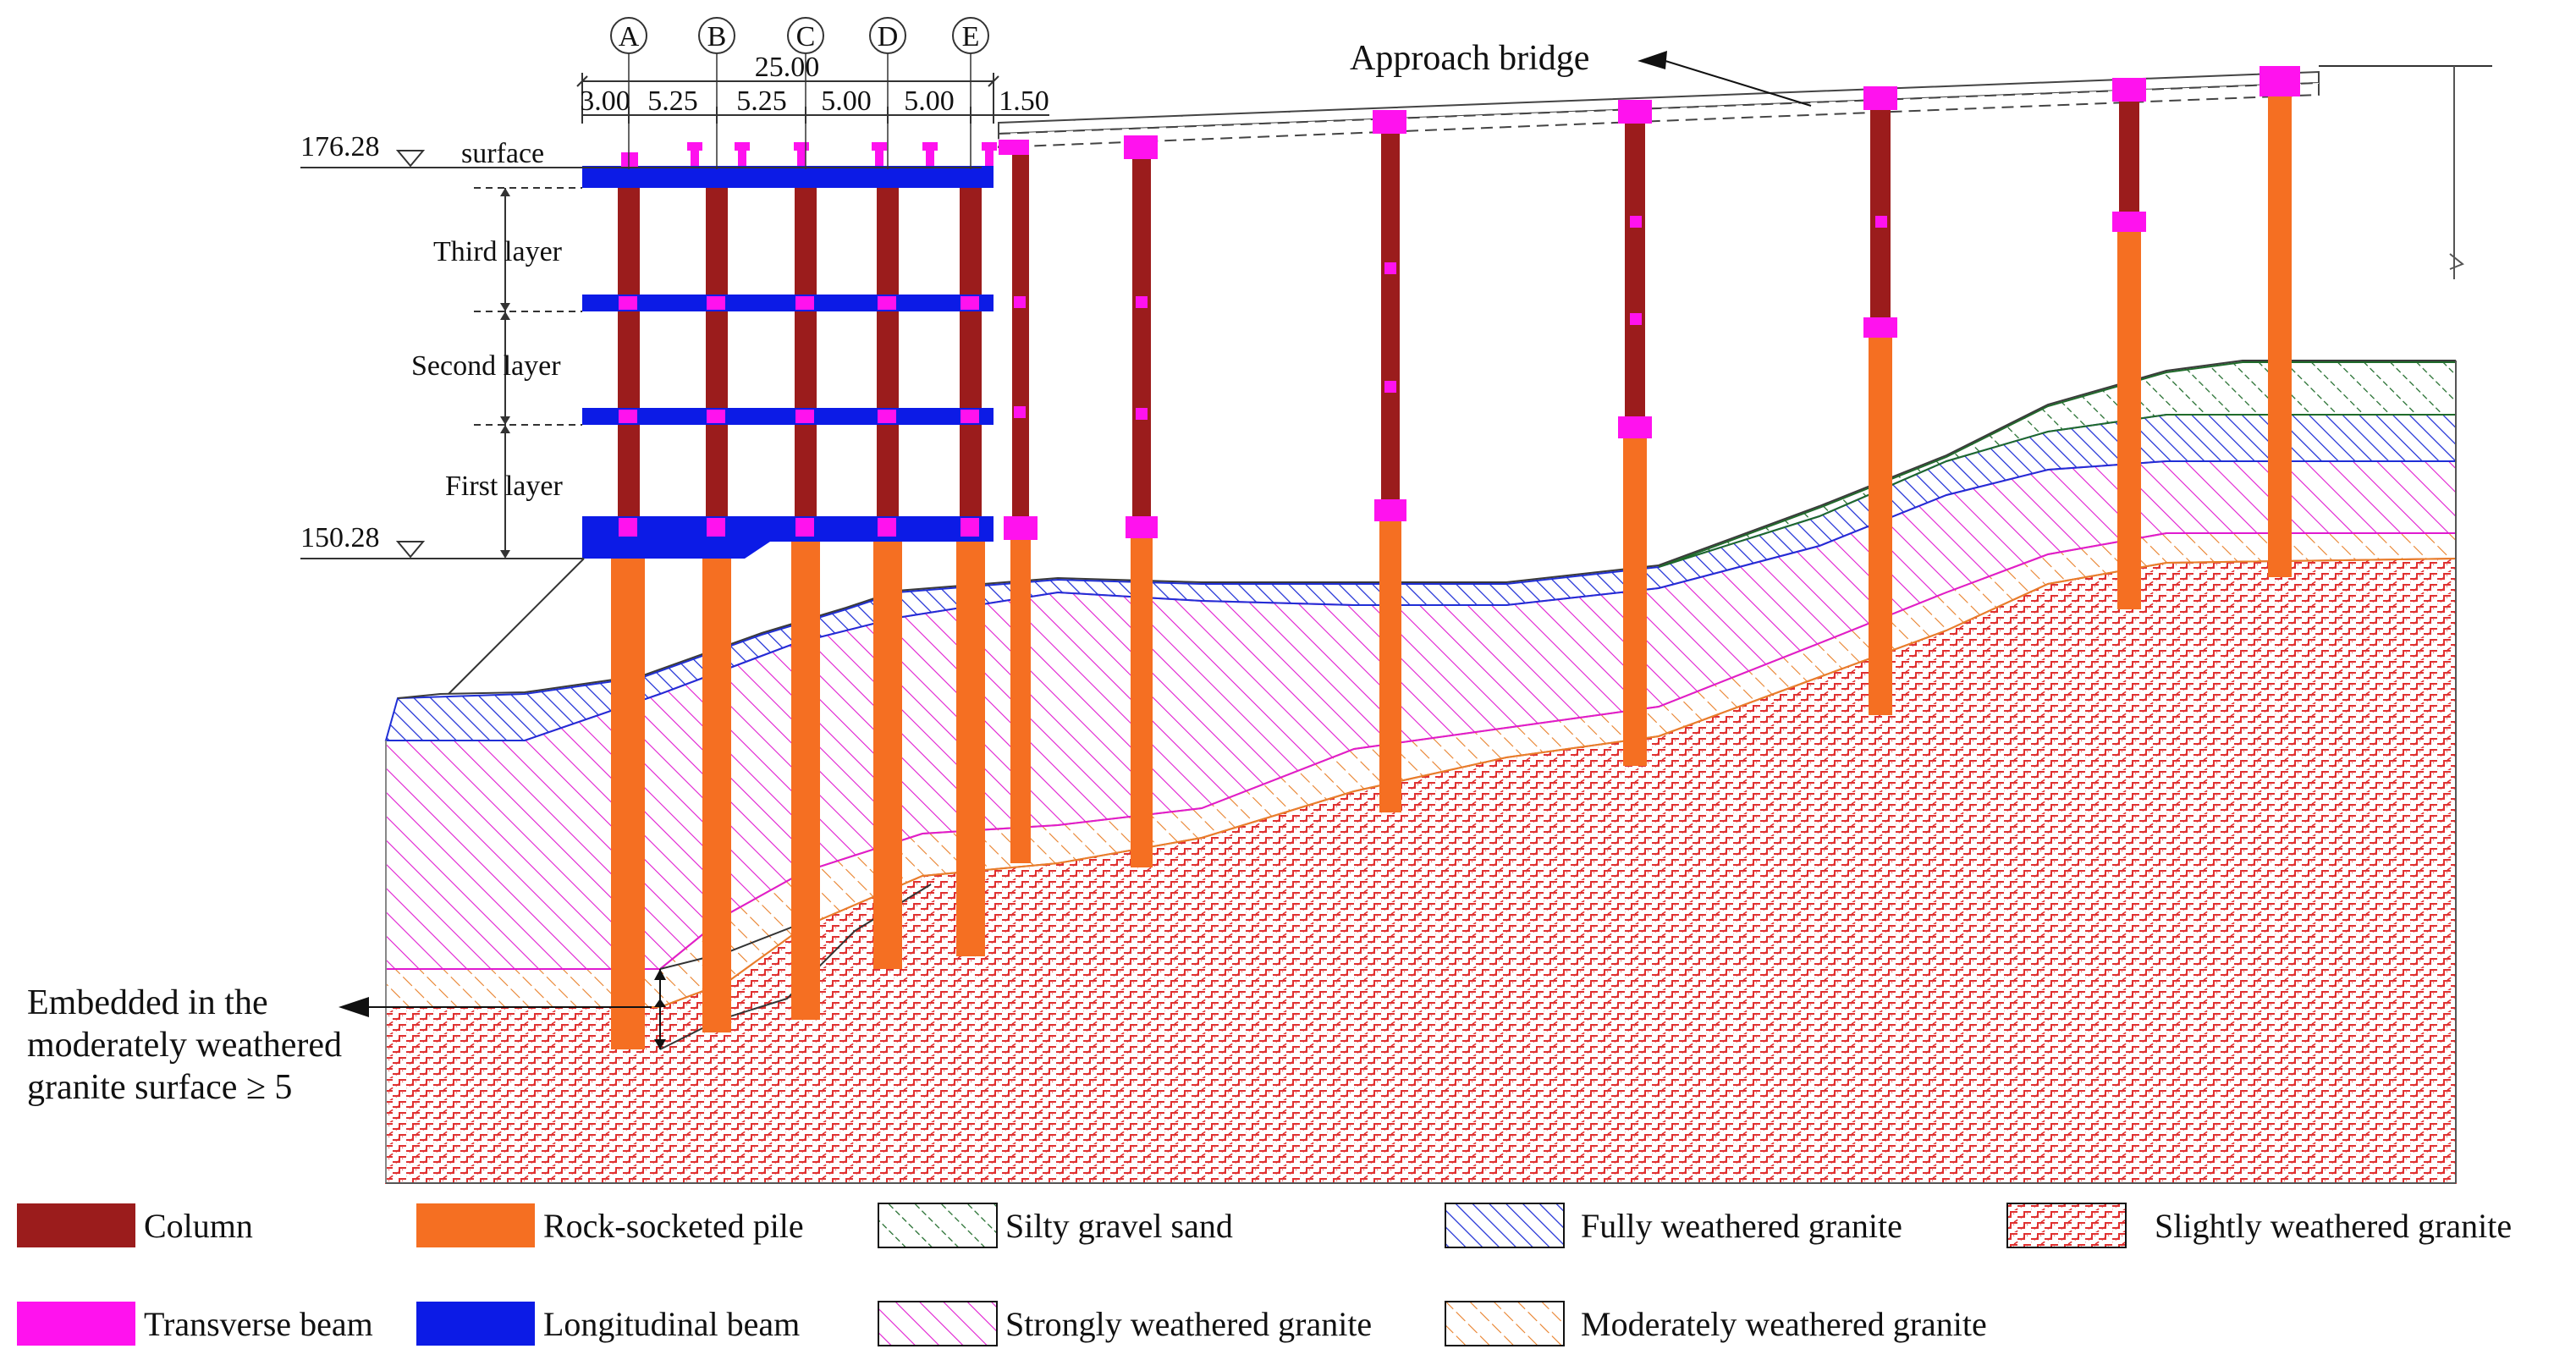  Describe the element at coordinates (340, 146) in the screenshot. I see `elevation-top: 176.28` at that location.